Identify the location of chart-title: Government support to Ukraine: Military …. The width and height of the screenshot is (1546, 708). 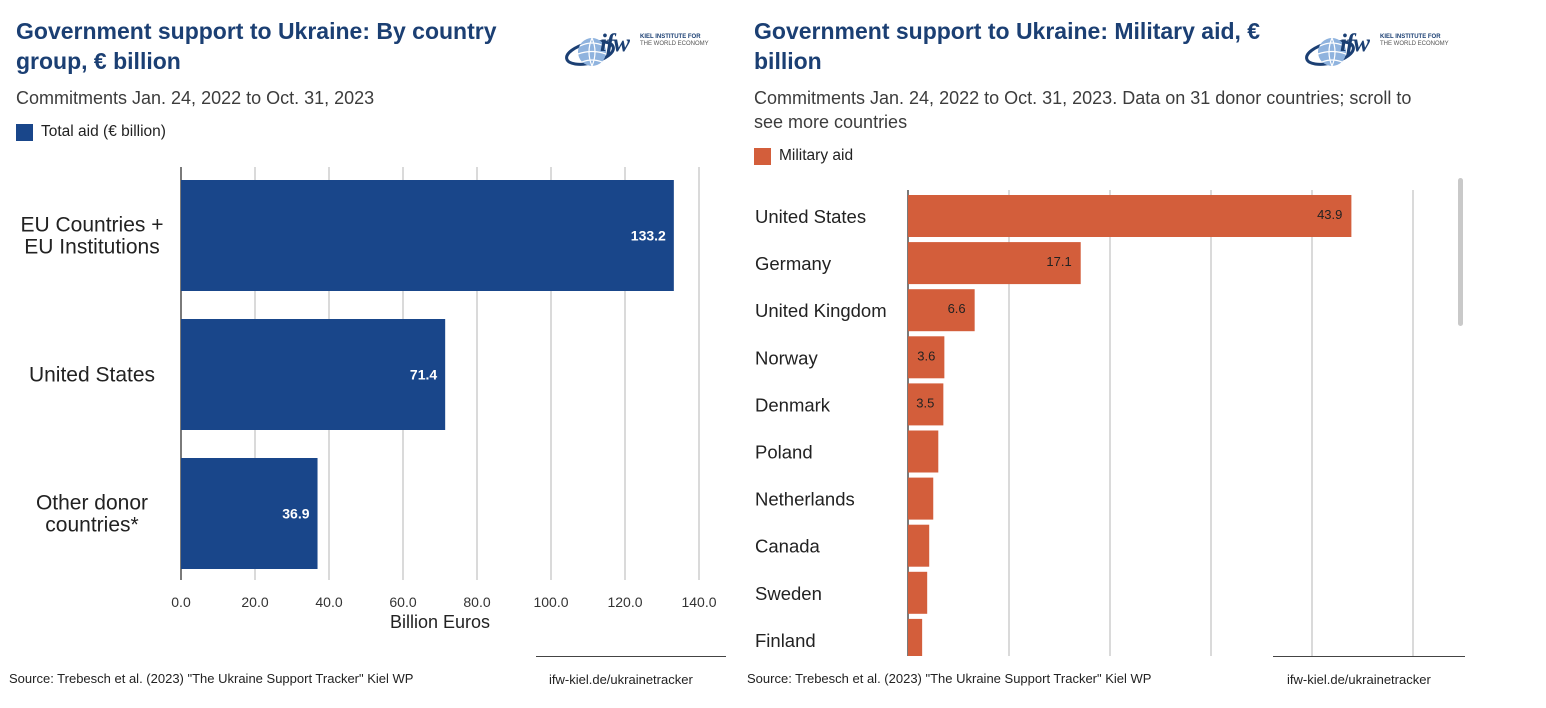
(1007, 46).